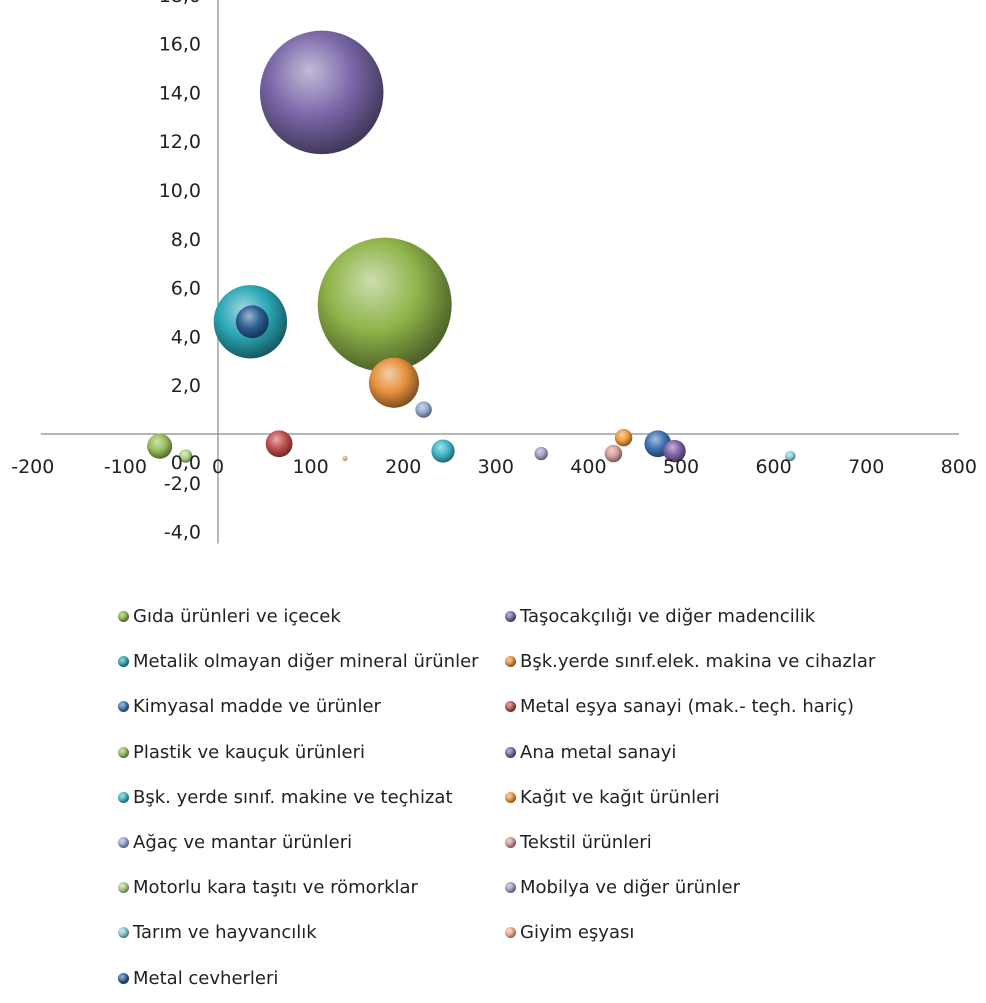 The image size is (986, 1003). What do you see at coordinates (496, 467) in the screenshot?
I see `x-tick-label: 300` at bounding box center [496, 467].